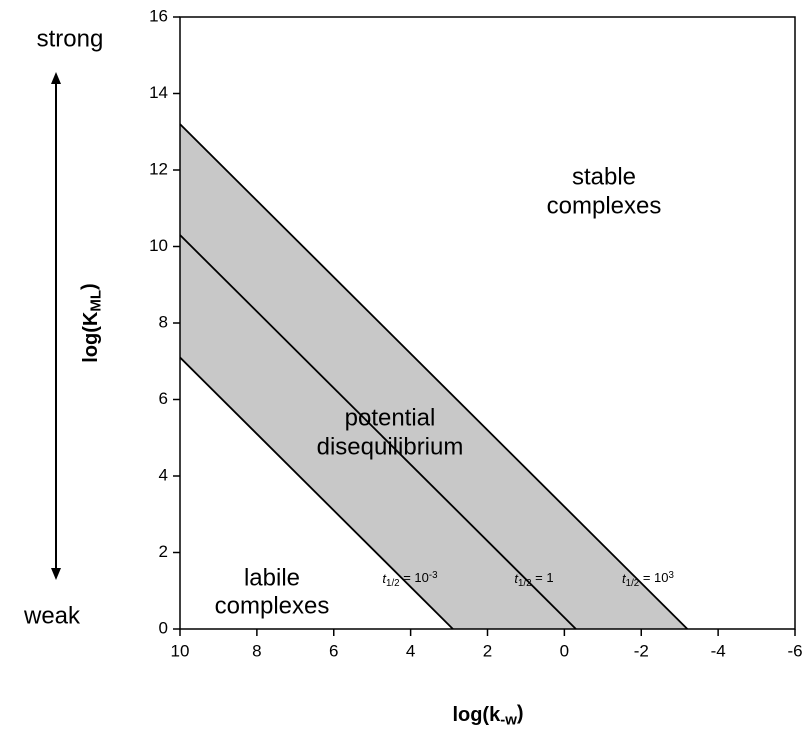 The height and width of the screenshot is (738, 806). I want to click on line-label: t1/2 = 10-3, so click(409, 579).